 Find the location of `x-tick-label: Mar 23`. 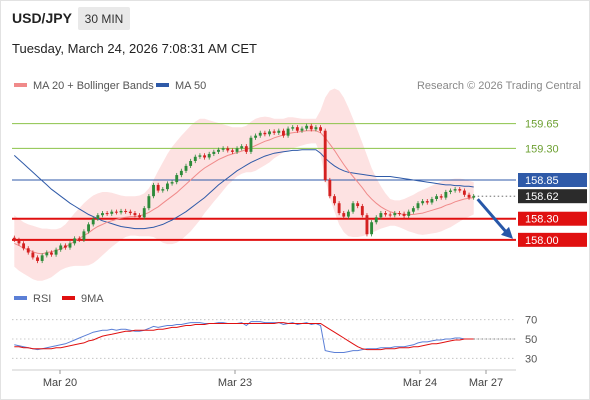

x-tick-label: Mar 23 is located at coordinates (235, 383).